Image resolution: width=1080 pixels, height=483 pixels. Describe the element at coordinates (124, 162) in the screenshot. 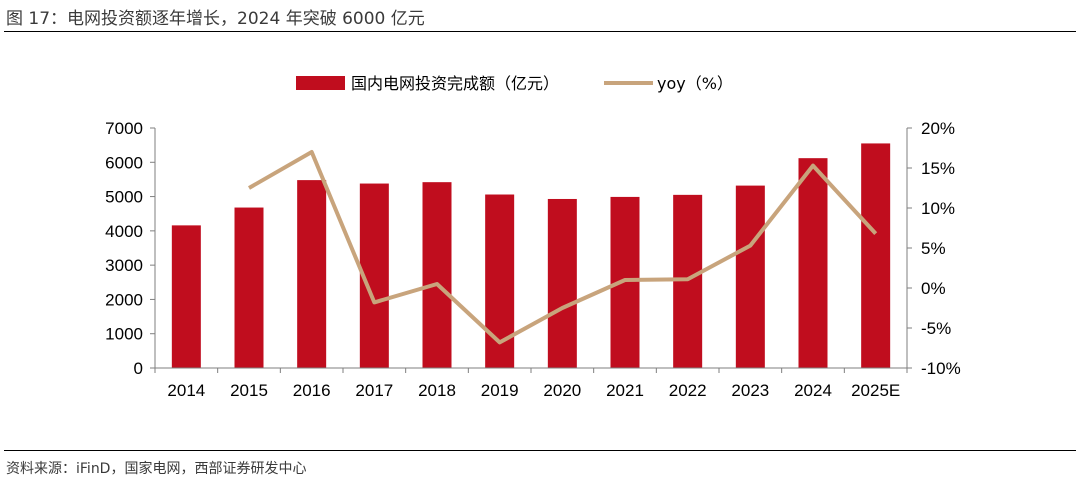

I see `left-tick-label: 6000` at that location.